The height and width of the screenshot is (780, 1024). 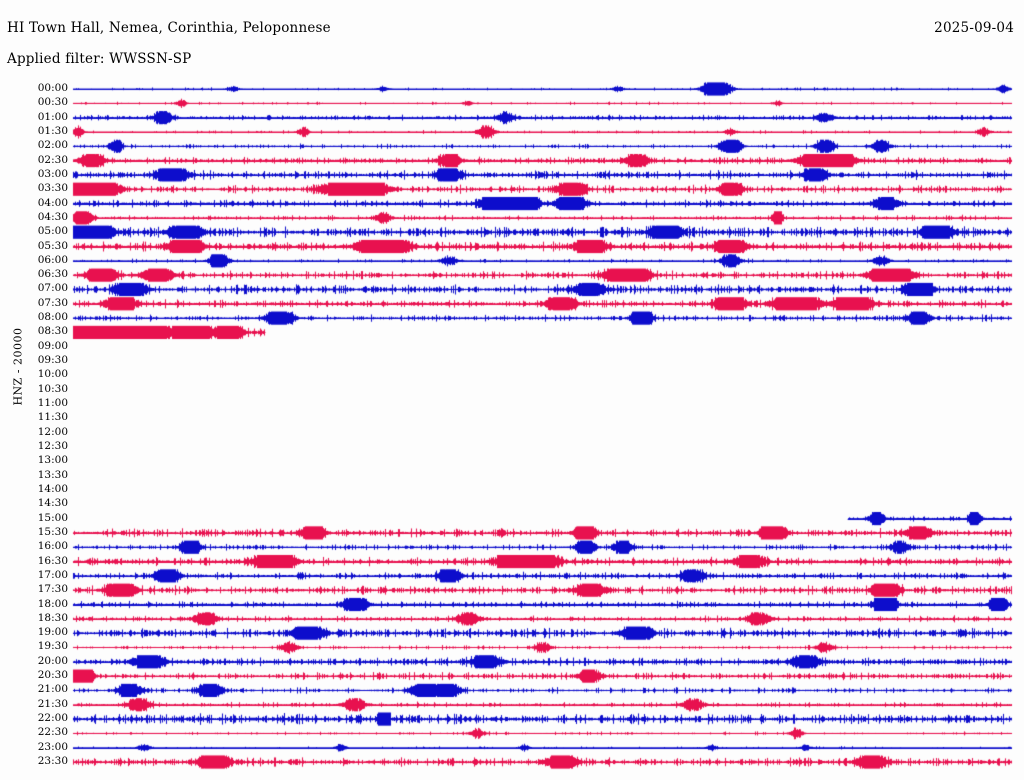 I want to click on time-tick-0600: 06:00, so click(x=52, y=259).